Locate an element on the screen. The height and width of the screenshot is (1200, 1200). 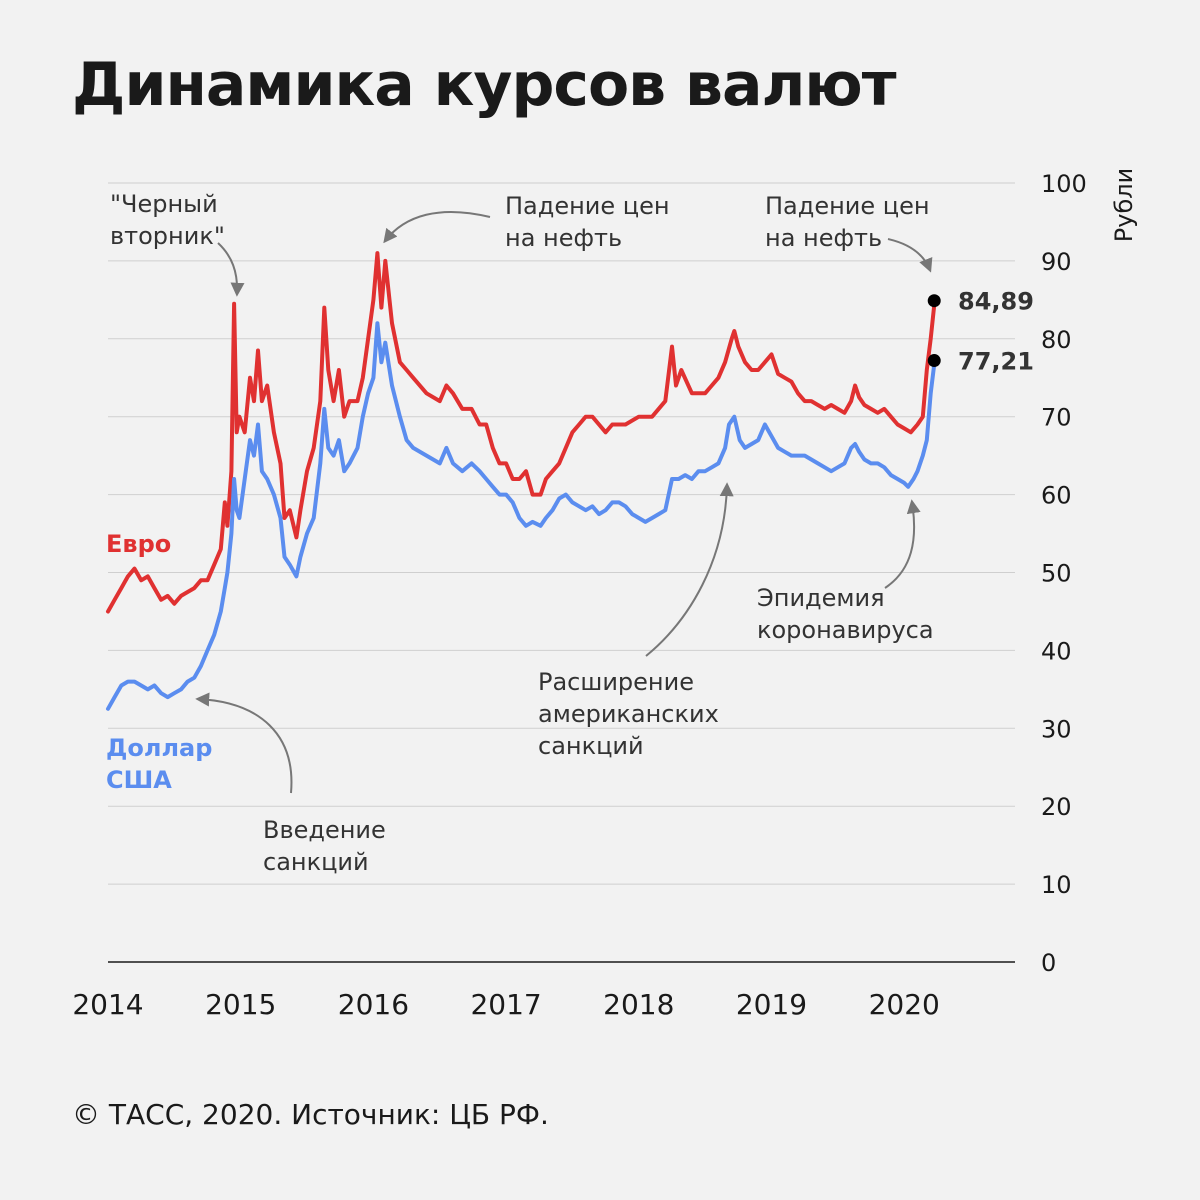
x-tick-label: 2014 is located at coordinates (107, 1004).